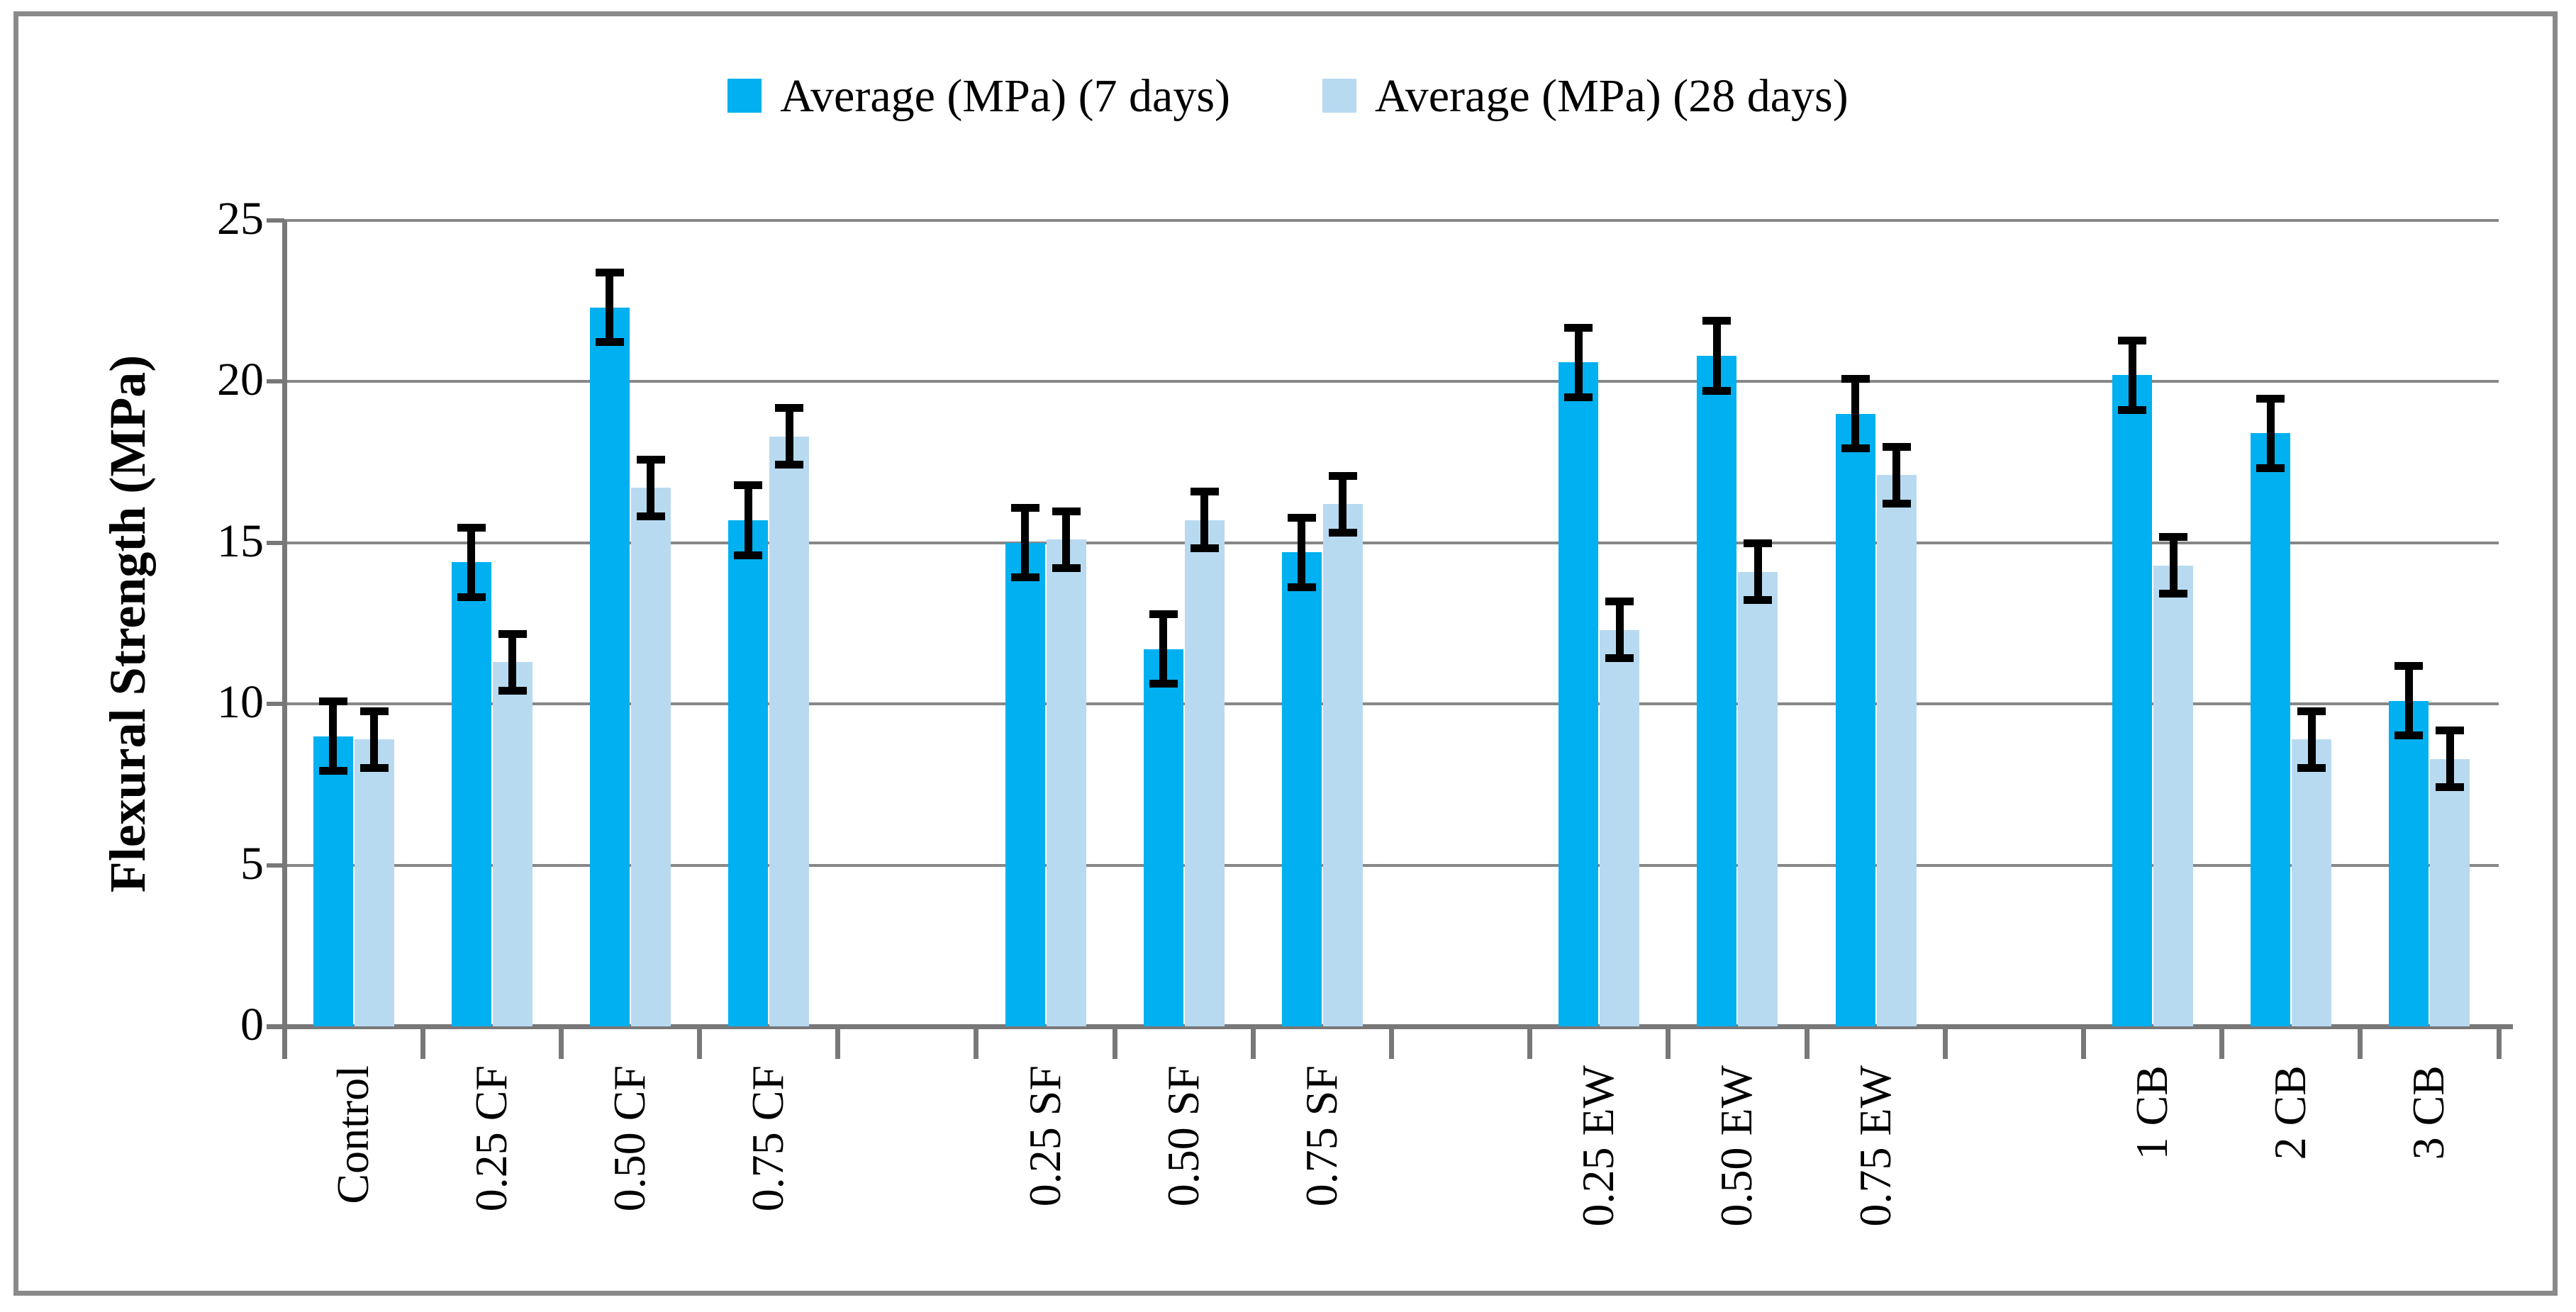 This screenshot has height=1312, width=2576. What do you see at coordinates (768, 1138) in the screenshot?
I see `x-label-0-75-cf: 0.75 CF` at bounding box center [768, 1138].